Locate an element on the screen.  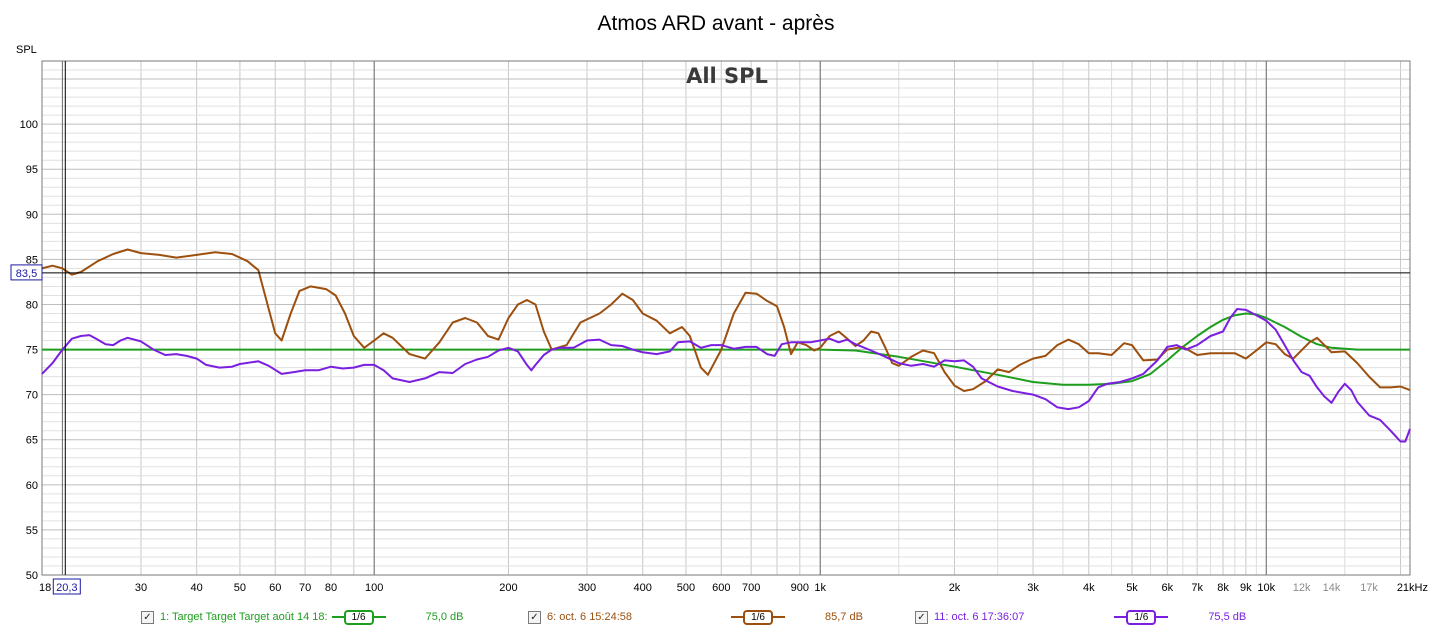
x-tick-label: 40 is located at coordinates (197, 588).